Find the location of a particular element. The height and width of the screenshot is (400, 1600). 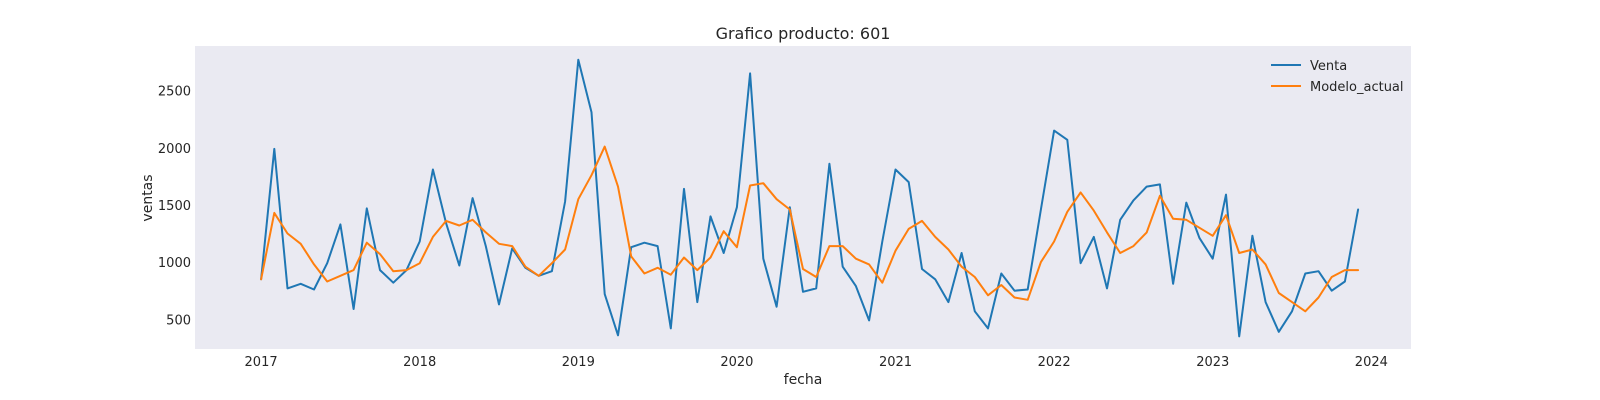

legend: Venta Modelo_actual is located at coordinates (1337, 77).